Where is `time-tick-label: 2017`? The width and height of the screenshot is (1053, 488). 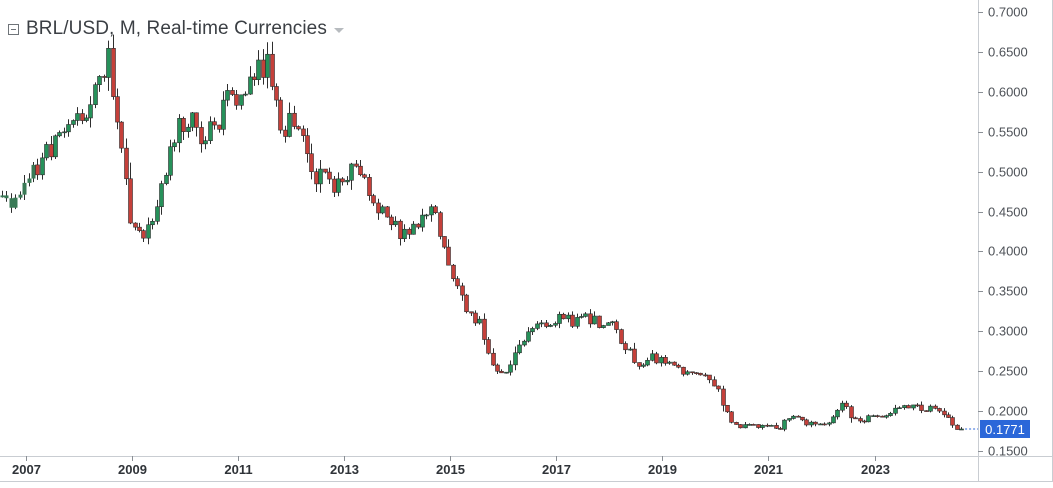
time-tick-label: 2017 is located at coordinates (556, 469).